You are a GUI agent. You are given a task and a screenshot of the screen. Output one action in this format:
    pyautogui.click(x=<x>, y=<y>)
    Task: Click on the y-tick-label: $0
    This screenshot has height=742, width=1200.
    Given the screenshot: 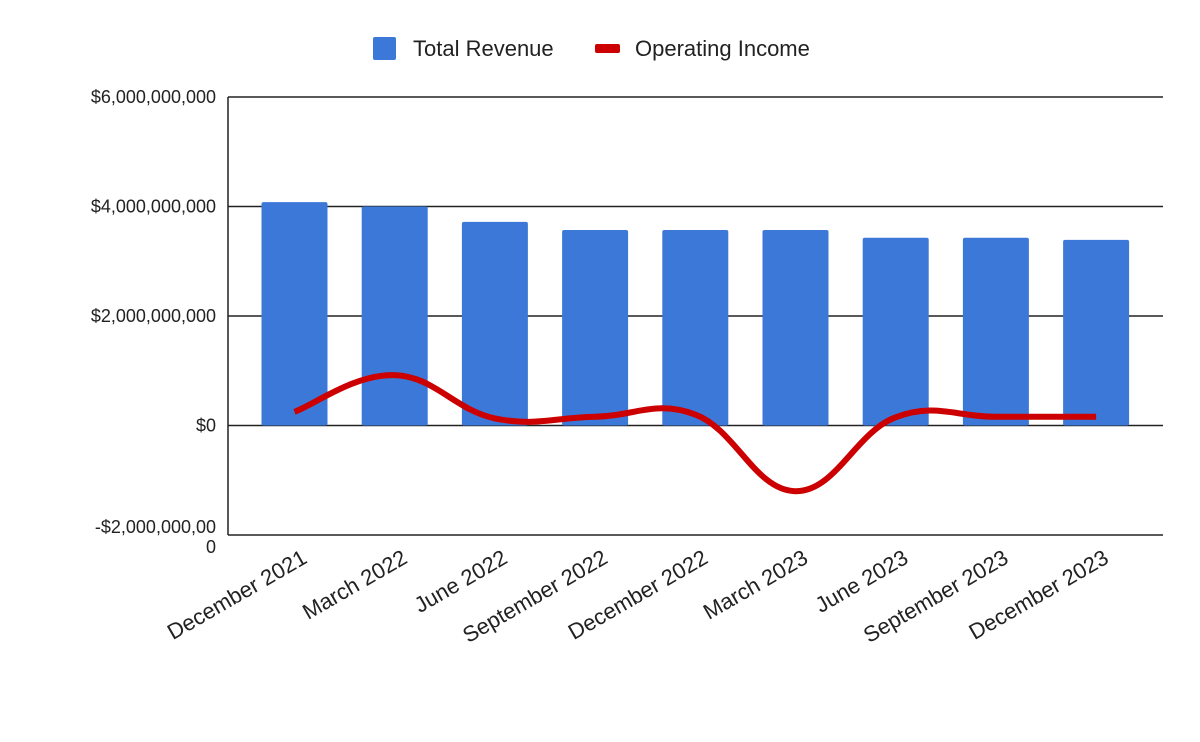 What is the action you would take?
    pyautogui.click(x=206, y=426)
    